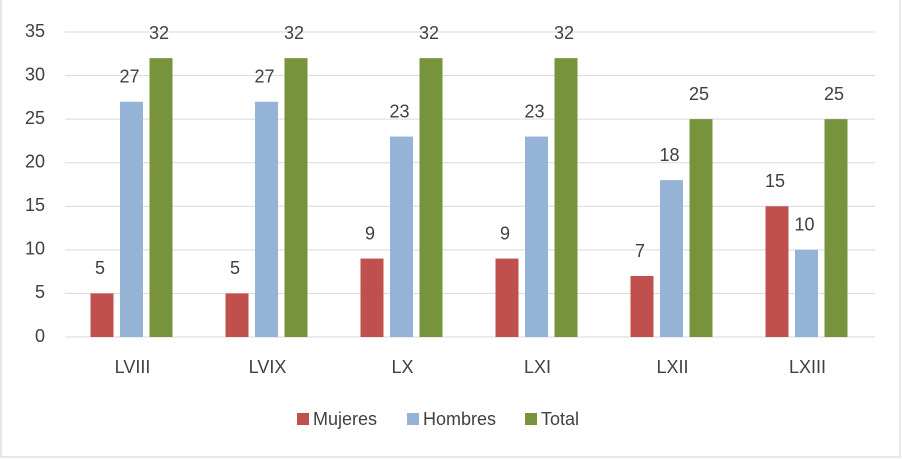 The image size is (902, 459). What do you see at coordinates (672, 367) in the screenshot?
I see `x-tick-label: LXII` at bounding box center [672, 367].